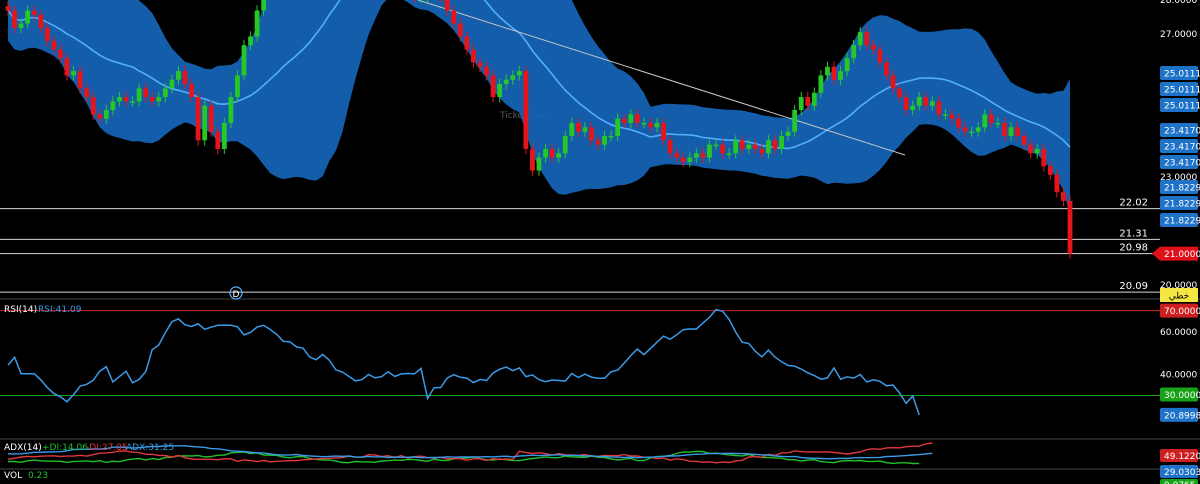 The height and width of the screenshot is (484, 1200). What do you see at coordinates (236, 293) in the screenshot?
I see `event-marker-icon` at bounding box center [236, 293].